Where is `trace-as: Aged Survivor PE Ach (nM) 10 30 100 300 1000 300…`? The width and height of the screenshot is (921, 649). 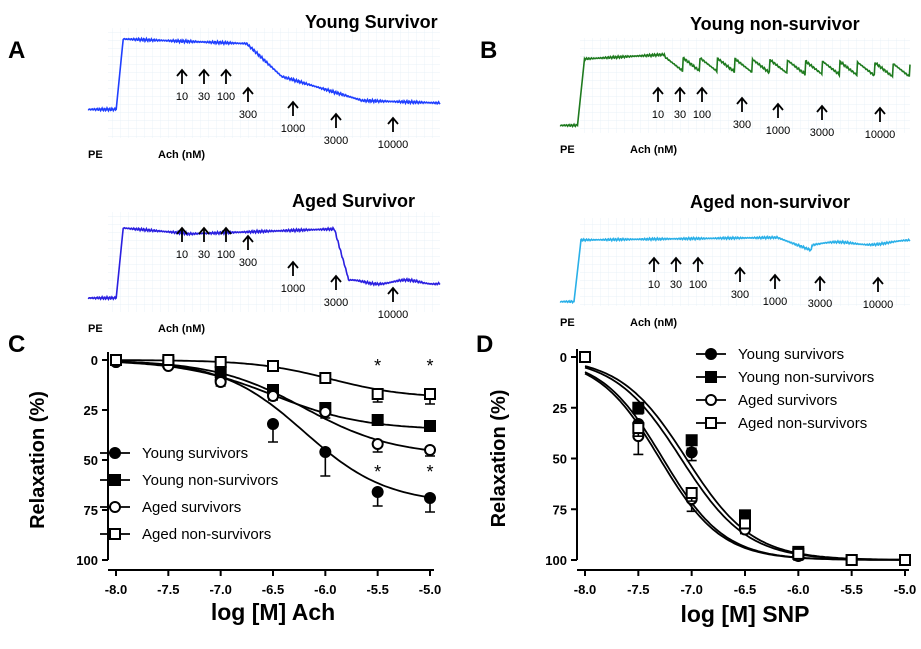 trace-as: Aged Survivor PE Ach (nM) 10 30 100 300 1000 300… is located at coordinates (264, 263).